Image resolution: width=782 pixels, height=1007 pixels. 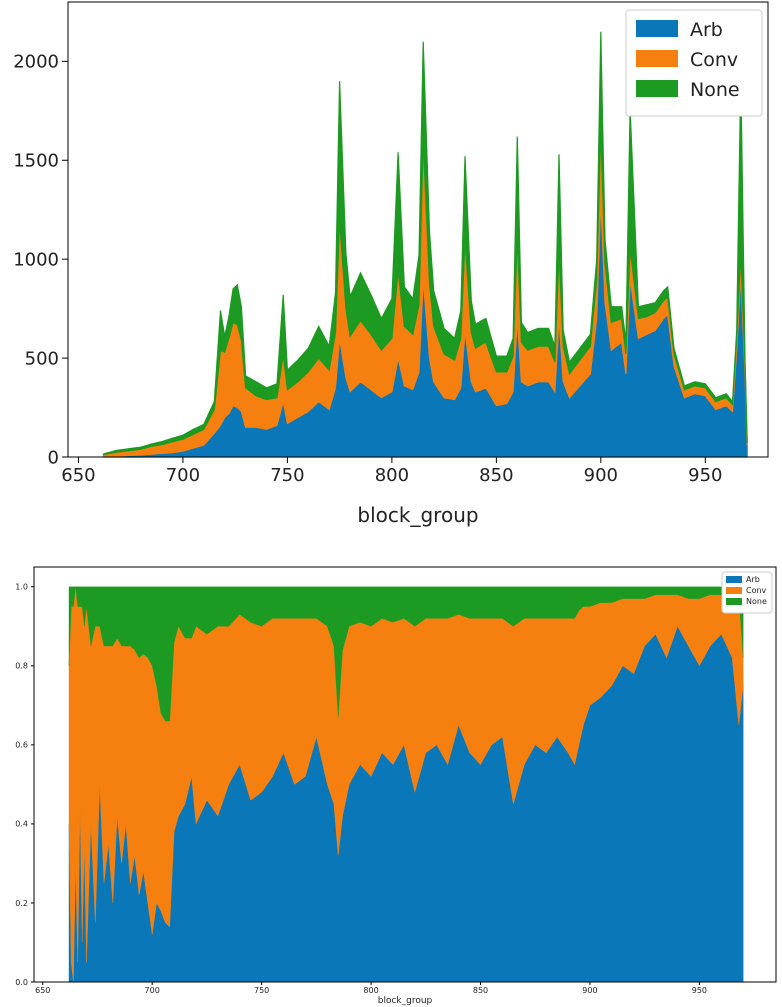 What do you see at coordinates (406, 654) in the screenshot?
I see `area-none` at bounding box center [406, 654].